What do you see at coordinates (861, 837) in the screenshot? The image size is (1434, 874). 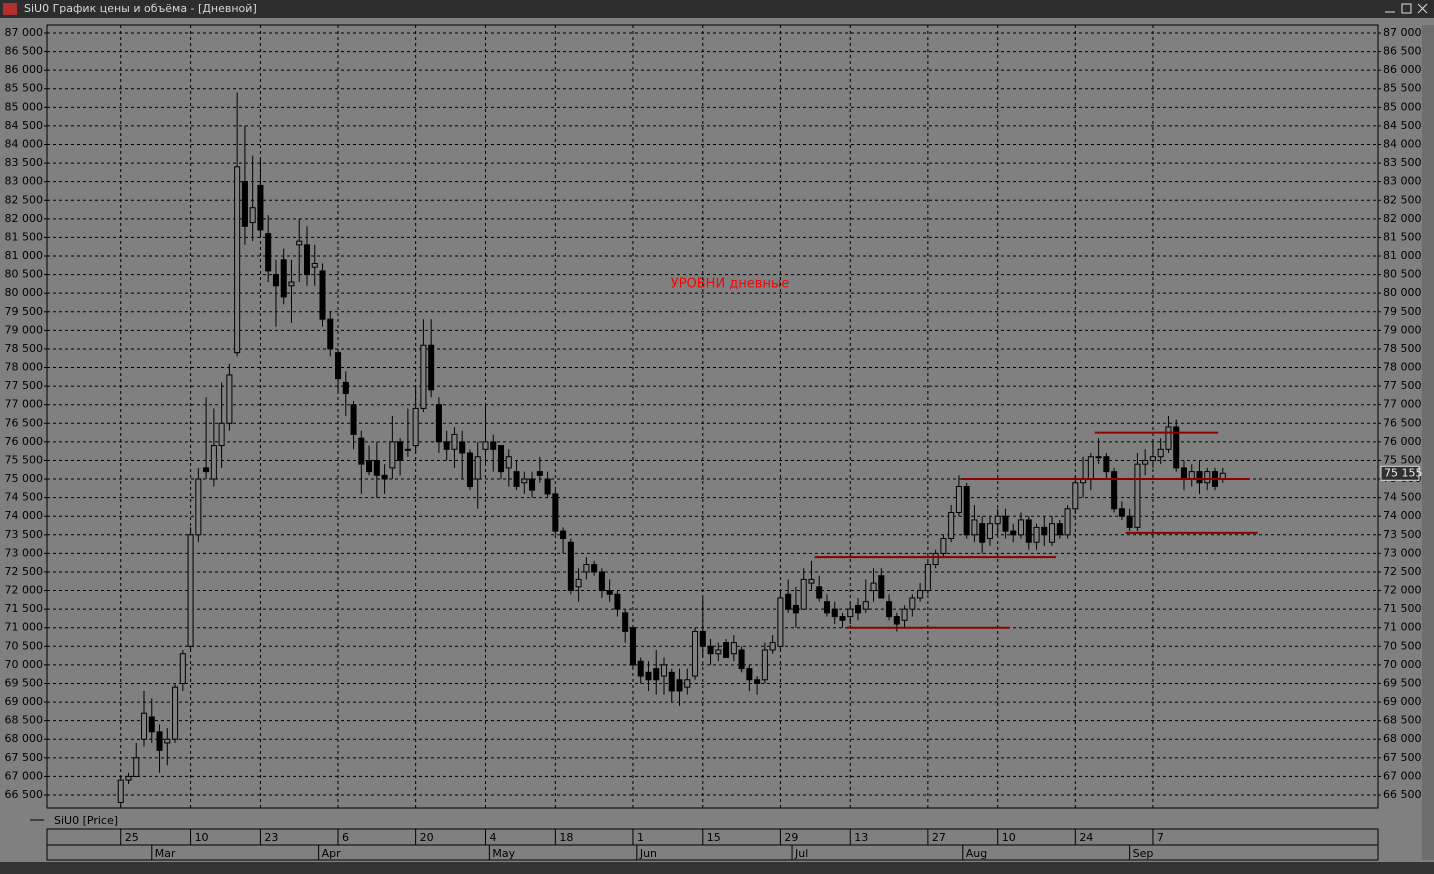 I see `x-tick-label: 13` at bounding box center [861, 837].